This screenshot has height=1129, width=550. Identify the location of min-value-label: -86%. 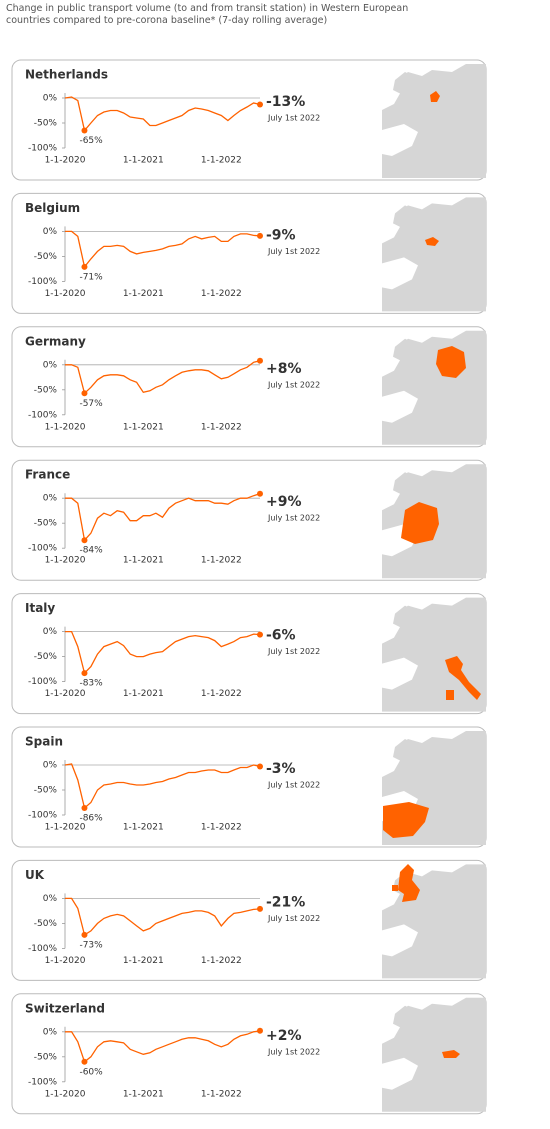
(91, 819).